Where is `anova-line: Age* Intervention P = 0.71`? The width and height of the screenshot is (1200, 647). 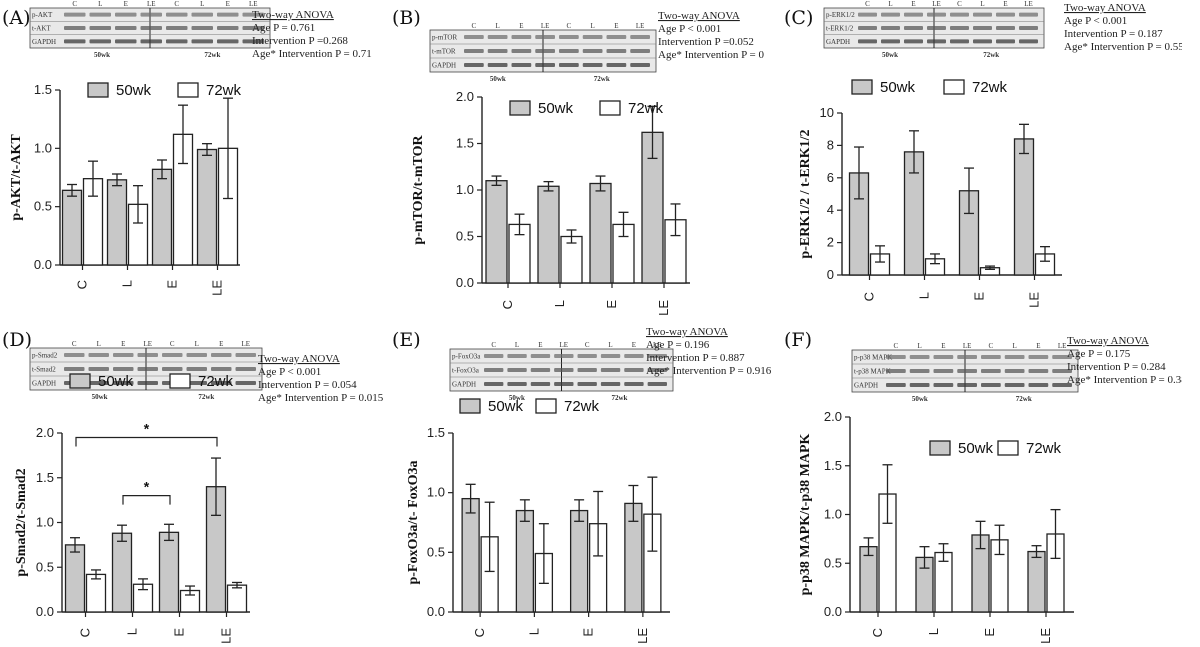
anova-line: Age* Intervention P = 0.71 is located at coordinates (312, 54).